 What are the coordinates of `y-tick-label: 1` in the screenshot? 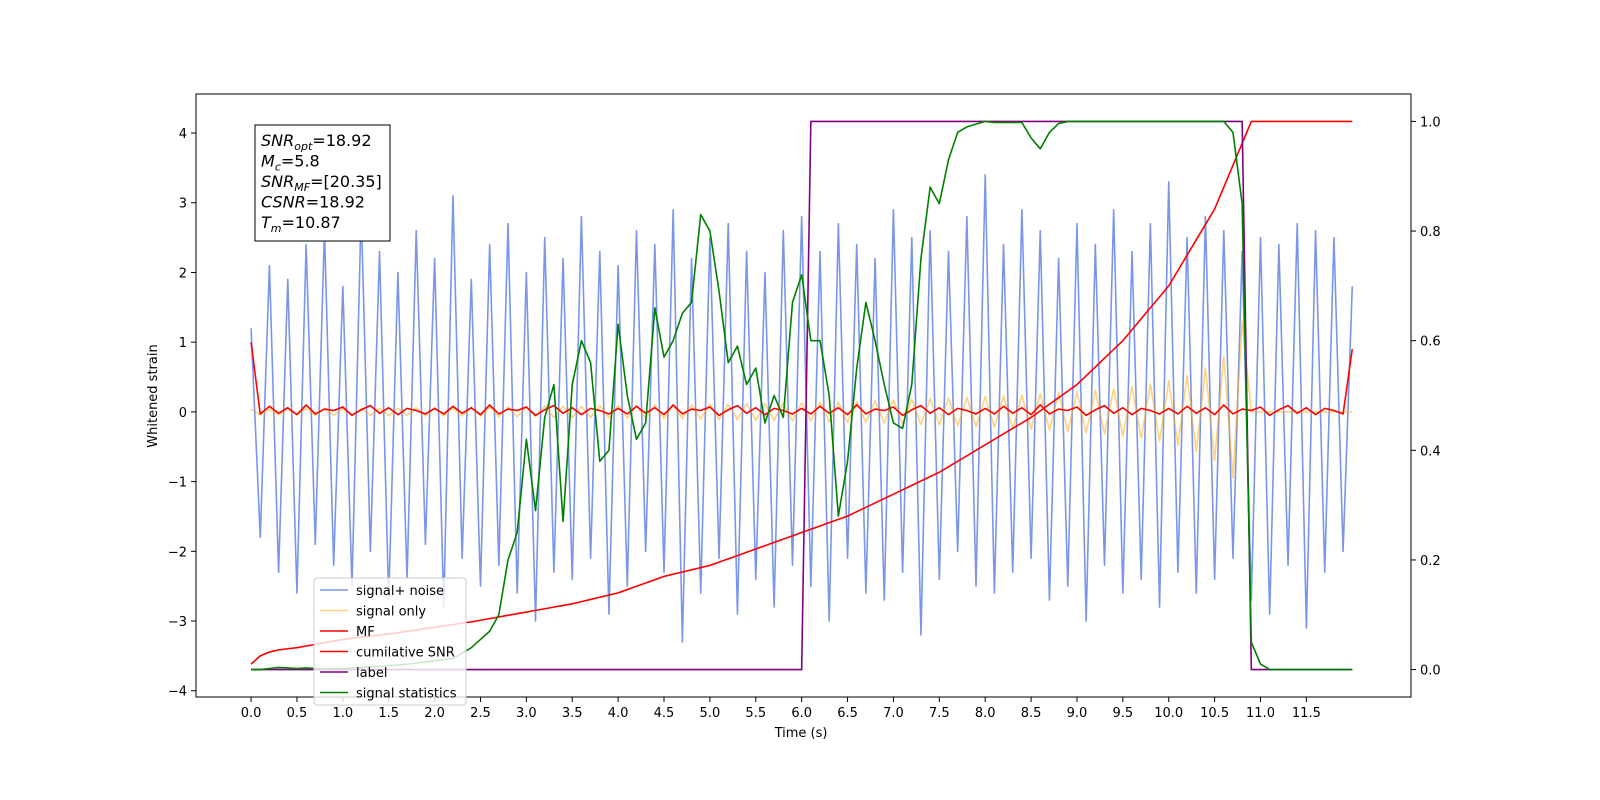 It's located at (183, 343).